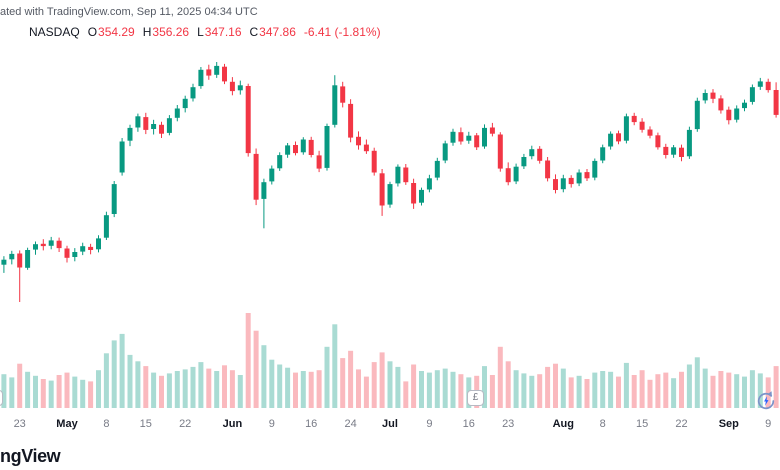 The height and width of the screenshot is (470, 780). Describe the element at coordinates (233, 424) in the screenshot. I see `x-axis-label: Jun` at that location.